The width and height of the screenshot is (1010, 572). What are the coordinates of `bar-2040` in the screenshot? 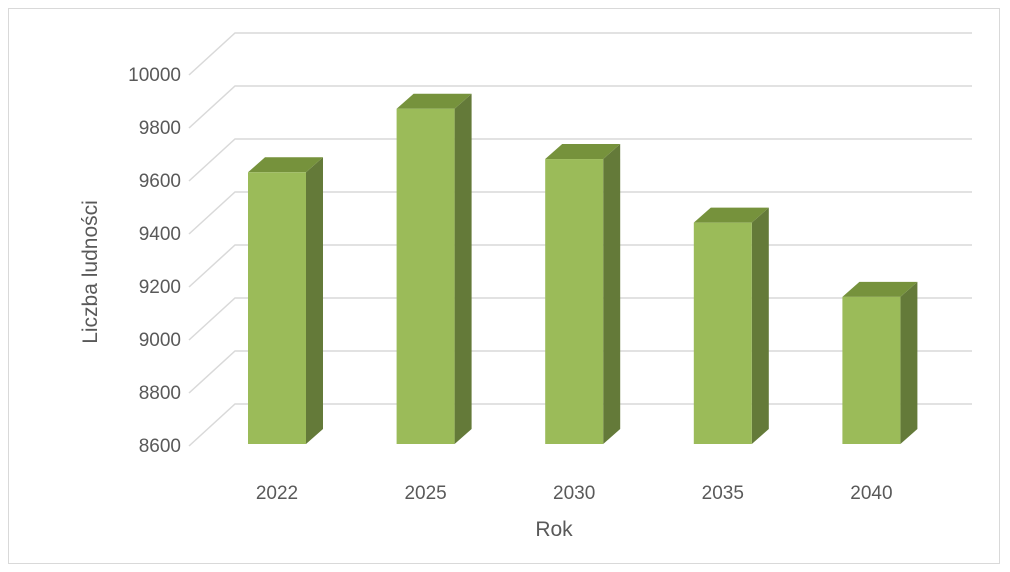 It's located at (880, 362).